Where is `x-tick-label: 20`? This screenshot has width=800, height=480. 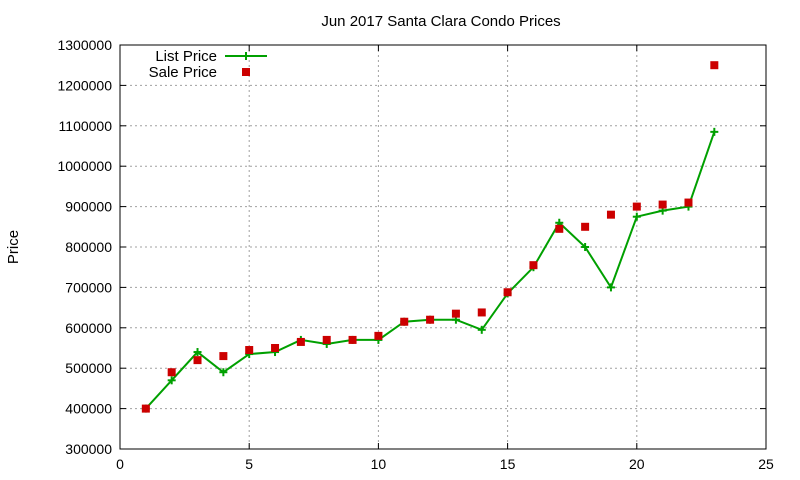
x-tick-label: 20 is located at coordinates (637, 464).